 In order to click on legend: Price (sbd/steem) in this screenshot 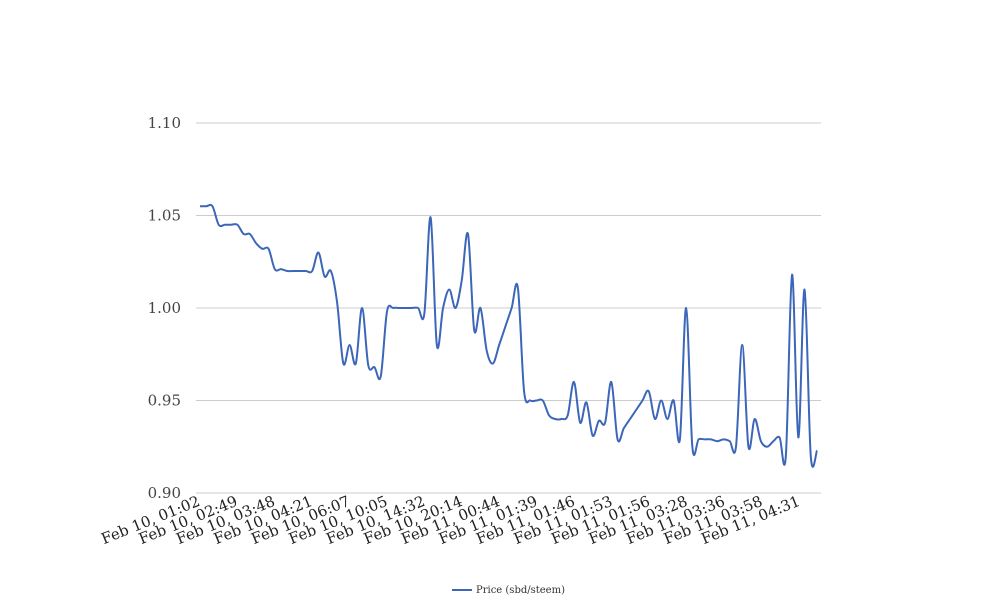, I will do `click(508, 590)`.